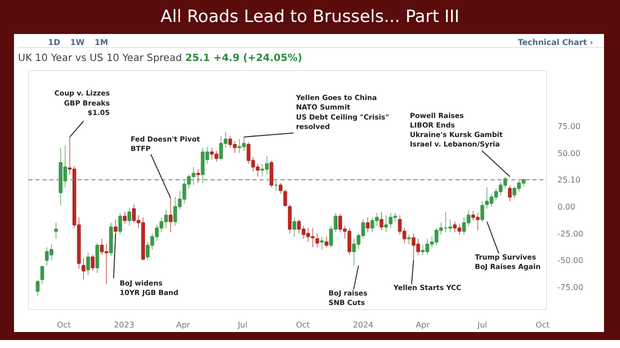 The height and width of the screenshot is (348, 620). Describe the element at coordinates (100, 58) in the screenshot. I see `chart-subtitle: UK 10 Year vs US 10 Year Spread` at that location.